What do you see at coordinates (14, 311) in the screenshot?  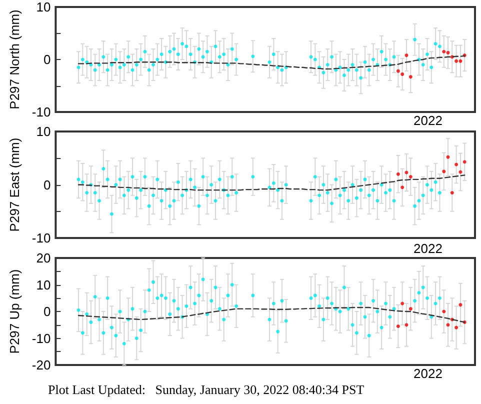 I see `y-axis-title: P297 Up (mm)` at bounding box center [14, 311].